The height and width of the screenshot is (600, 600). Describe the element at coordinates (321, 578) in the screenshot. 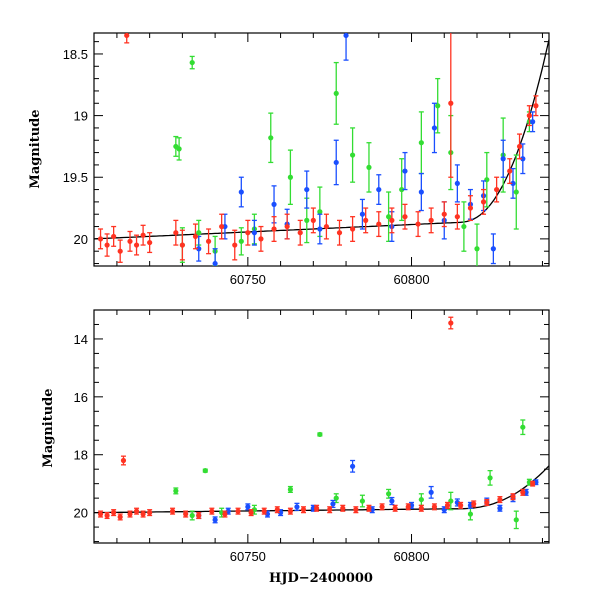

I see `bottom-xlabel: HJD−2400000` at that location.